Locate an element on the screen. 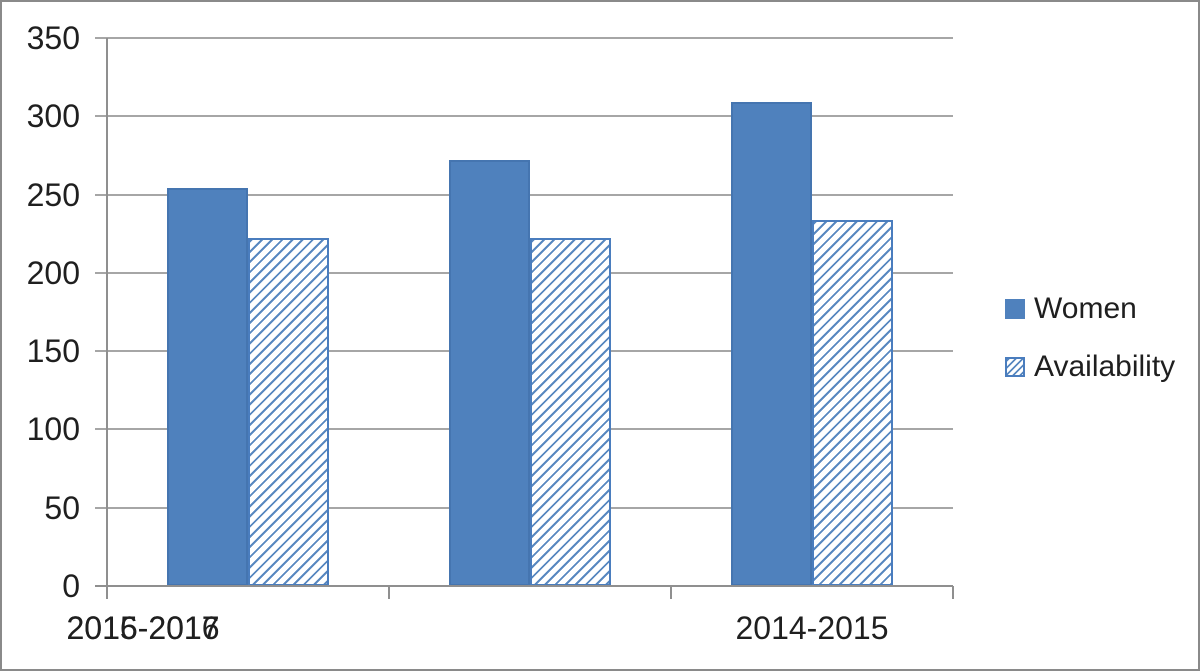 The image size is (1200, 671). legend-item-women: Women is located at coordinates (1090, 309).